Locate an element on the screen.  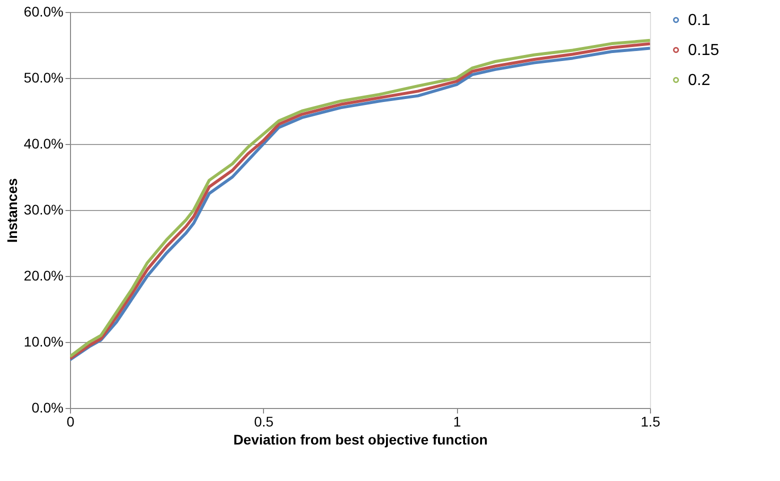
x-tick-label: 0 is located at coordinates (70, 422).